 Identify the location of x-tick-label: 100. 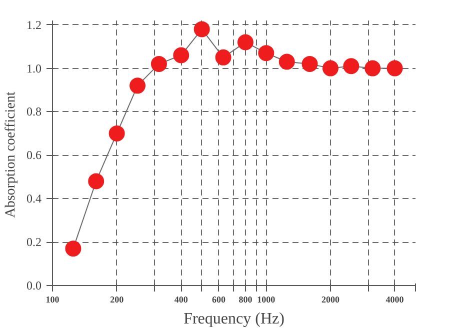
(53, 299).